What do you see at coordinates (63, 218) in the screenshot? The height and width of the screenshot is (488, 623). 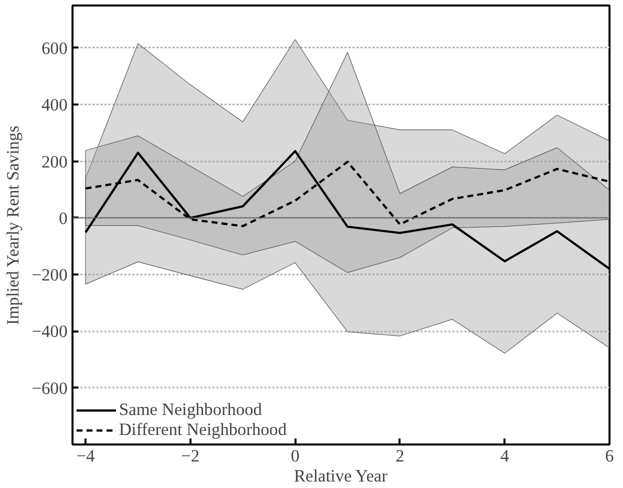 I see `y-tick-label: 0` at bounding box center [63, 218].